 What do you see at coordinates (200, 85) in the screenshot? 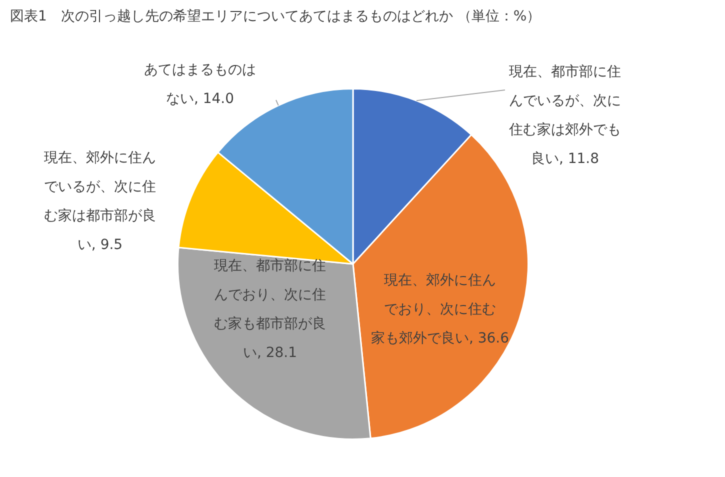
I see `slice-label: あてはまるものはない, 14.0` at bounding box center [200, 85].